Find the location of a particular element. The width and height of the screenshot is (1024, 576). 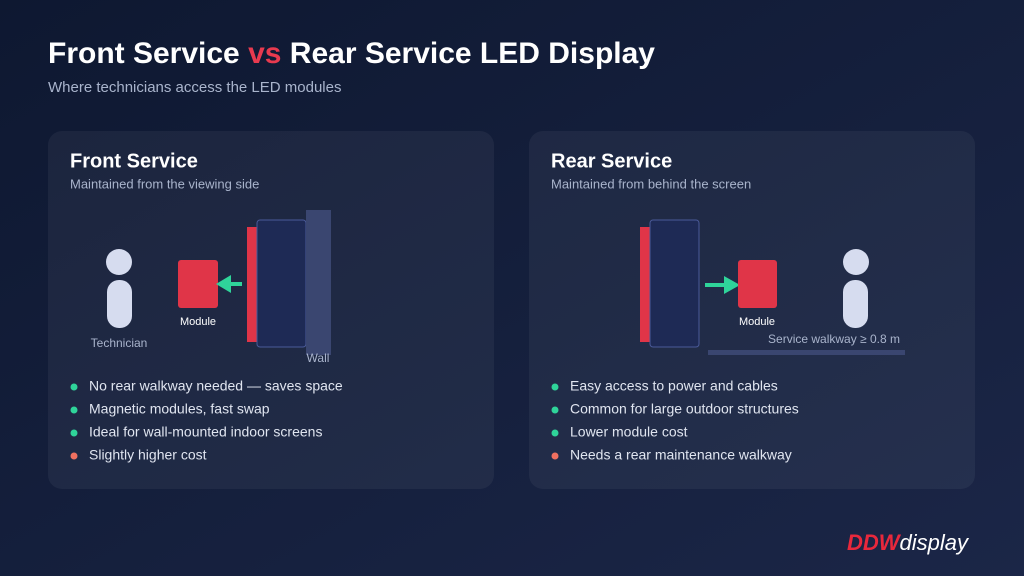

title-part: Front Service is located at coordinates (144, 53).